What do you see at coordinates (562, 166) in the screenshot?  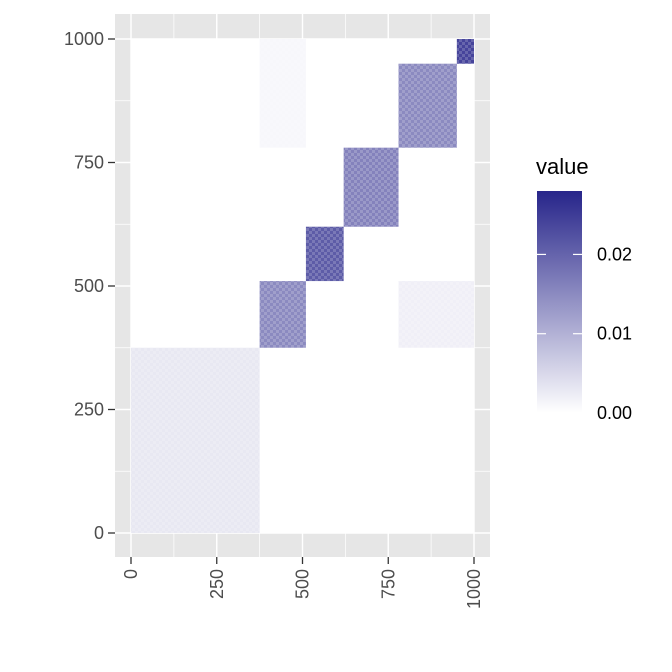 I see `legend-title: value` at bounding box center [562, 166].